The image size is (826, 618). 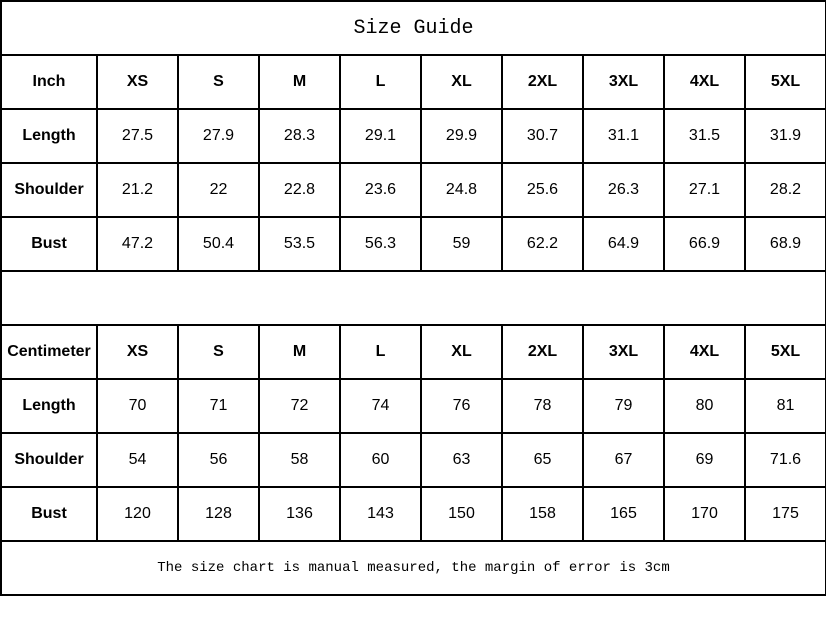 What do you see at coordinates (542, 460) in the screenshot?
I see `measurement-value: 65` at bounding box center [542, 460].